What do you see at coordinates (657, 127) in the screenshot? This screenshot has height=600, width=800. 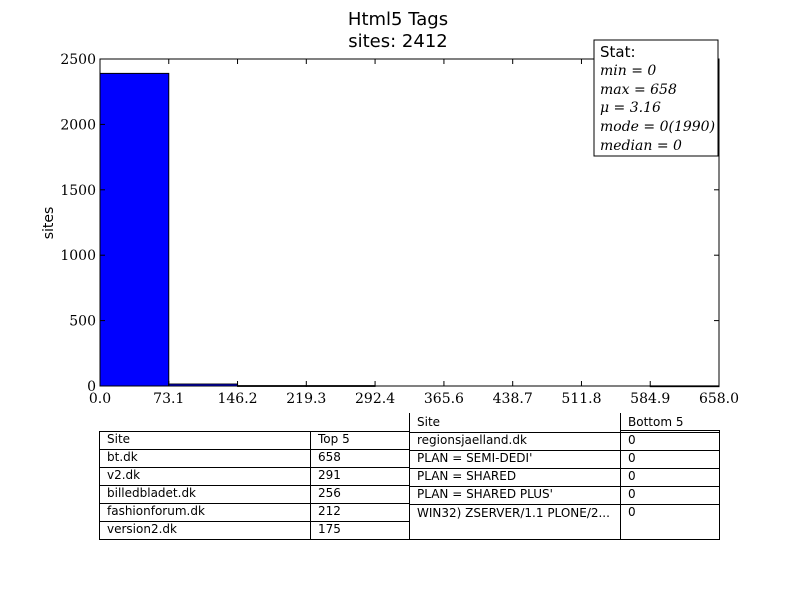 I see `stats-mode: mode = 0(1990)` at bounding box center [657, 127].